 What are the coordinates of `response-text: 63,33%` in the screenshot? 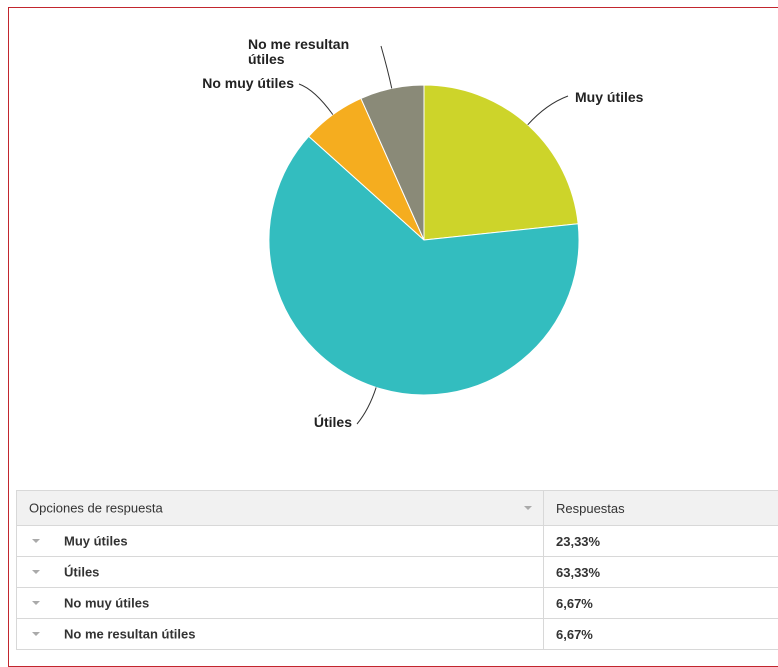 It's located at (572, 572).